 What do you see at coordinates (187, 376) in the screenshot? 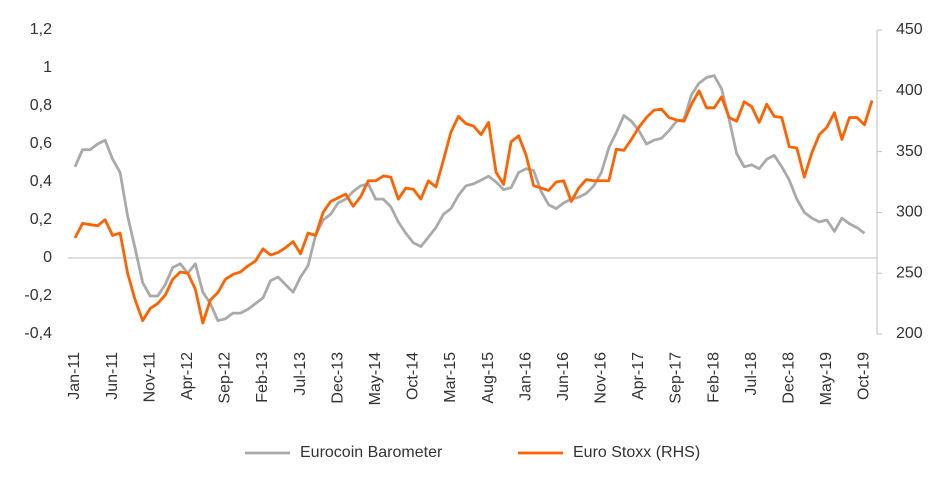
I see `x-tick-label: Apr-12` at bounding box center [187, 376].